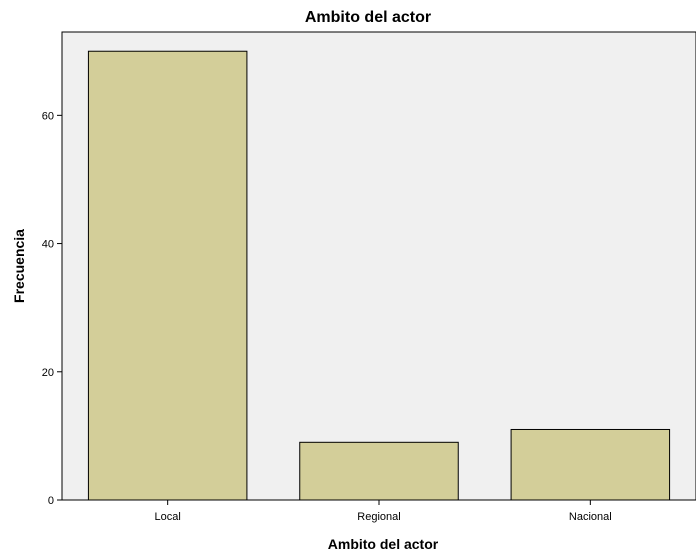 The width and height of the screenshot is (696, 555). I want to click on chart-title: Ambito del actor, so click(368, 17).